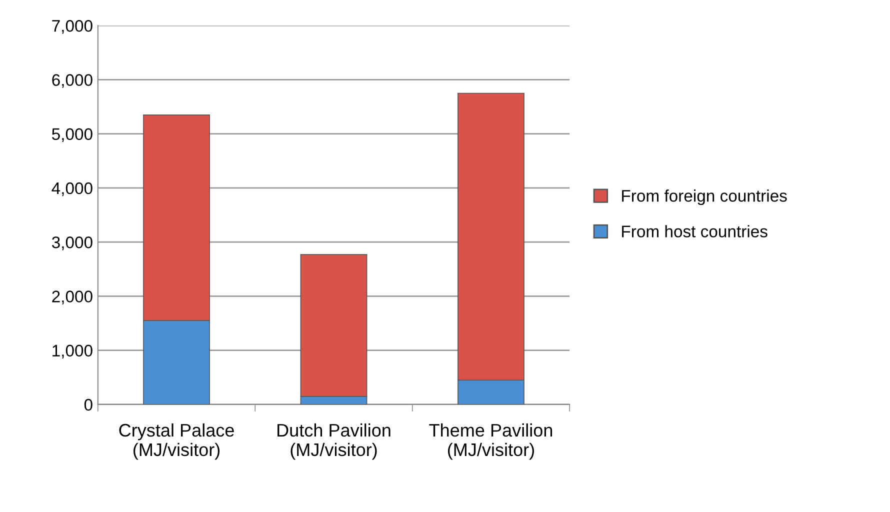  I want to click on y-tick-label: 5,000, so click(72, 135).